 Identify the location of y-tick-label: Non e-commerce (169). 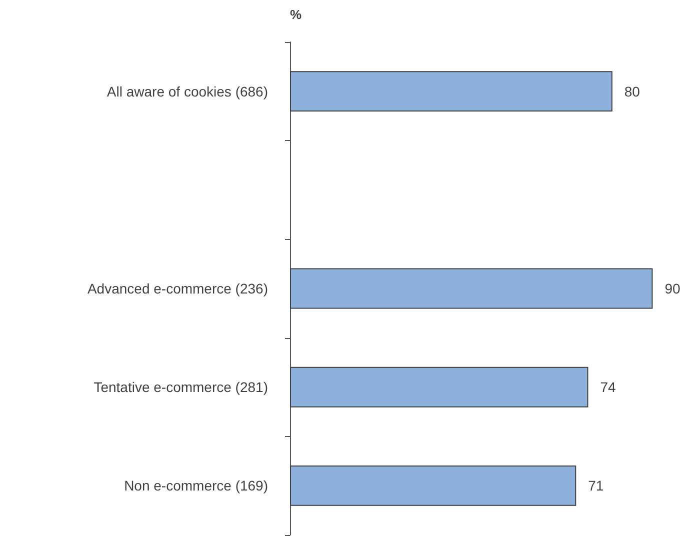
(196, 486).